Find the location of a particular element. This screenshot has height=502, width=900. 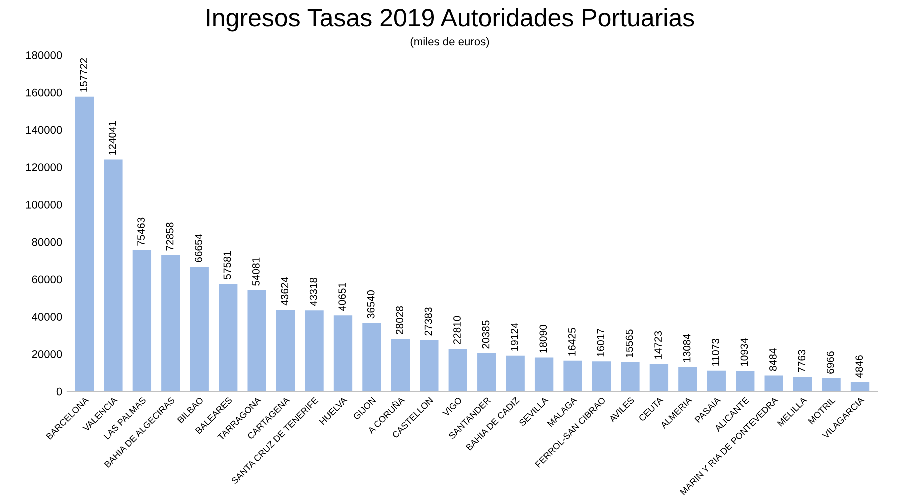

data-label: 72858 is located at coordinates (170, 236).